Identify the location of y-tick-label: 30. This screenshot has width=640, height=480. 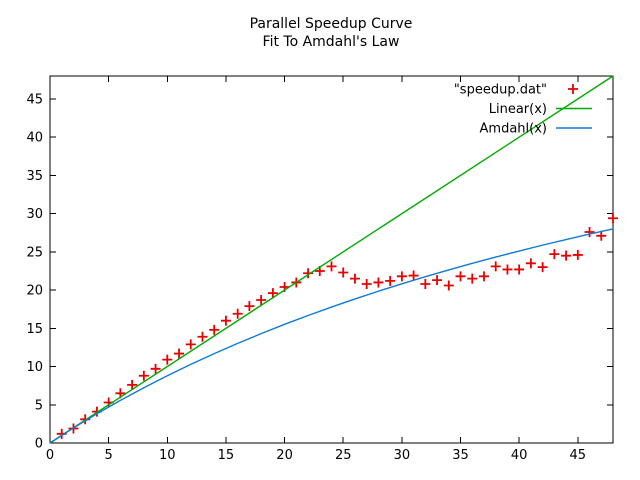
(34, 214).